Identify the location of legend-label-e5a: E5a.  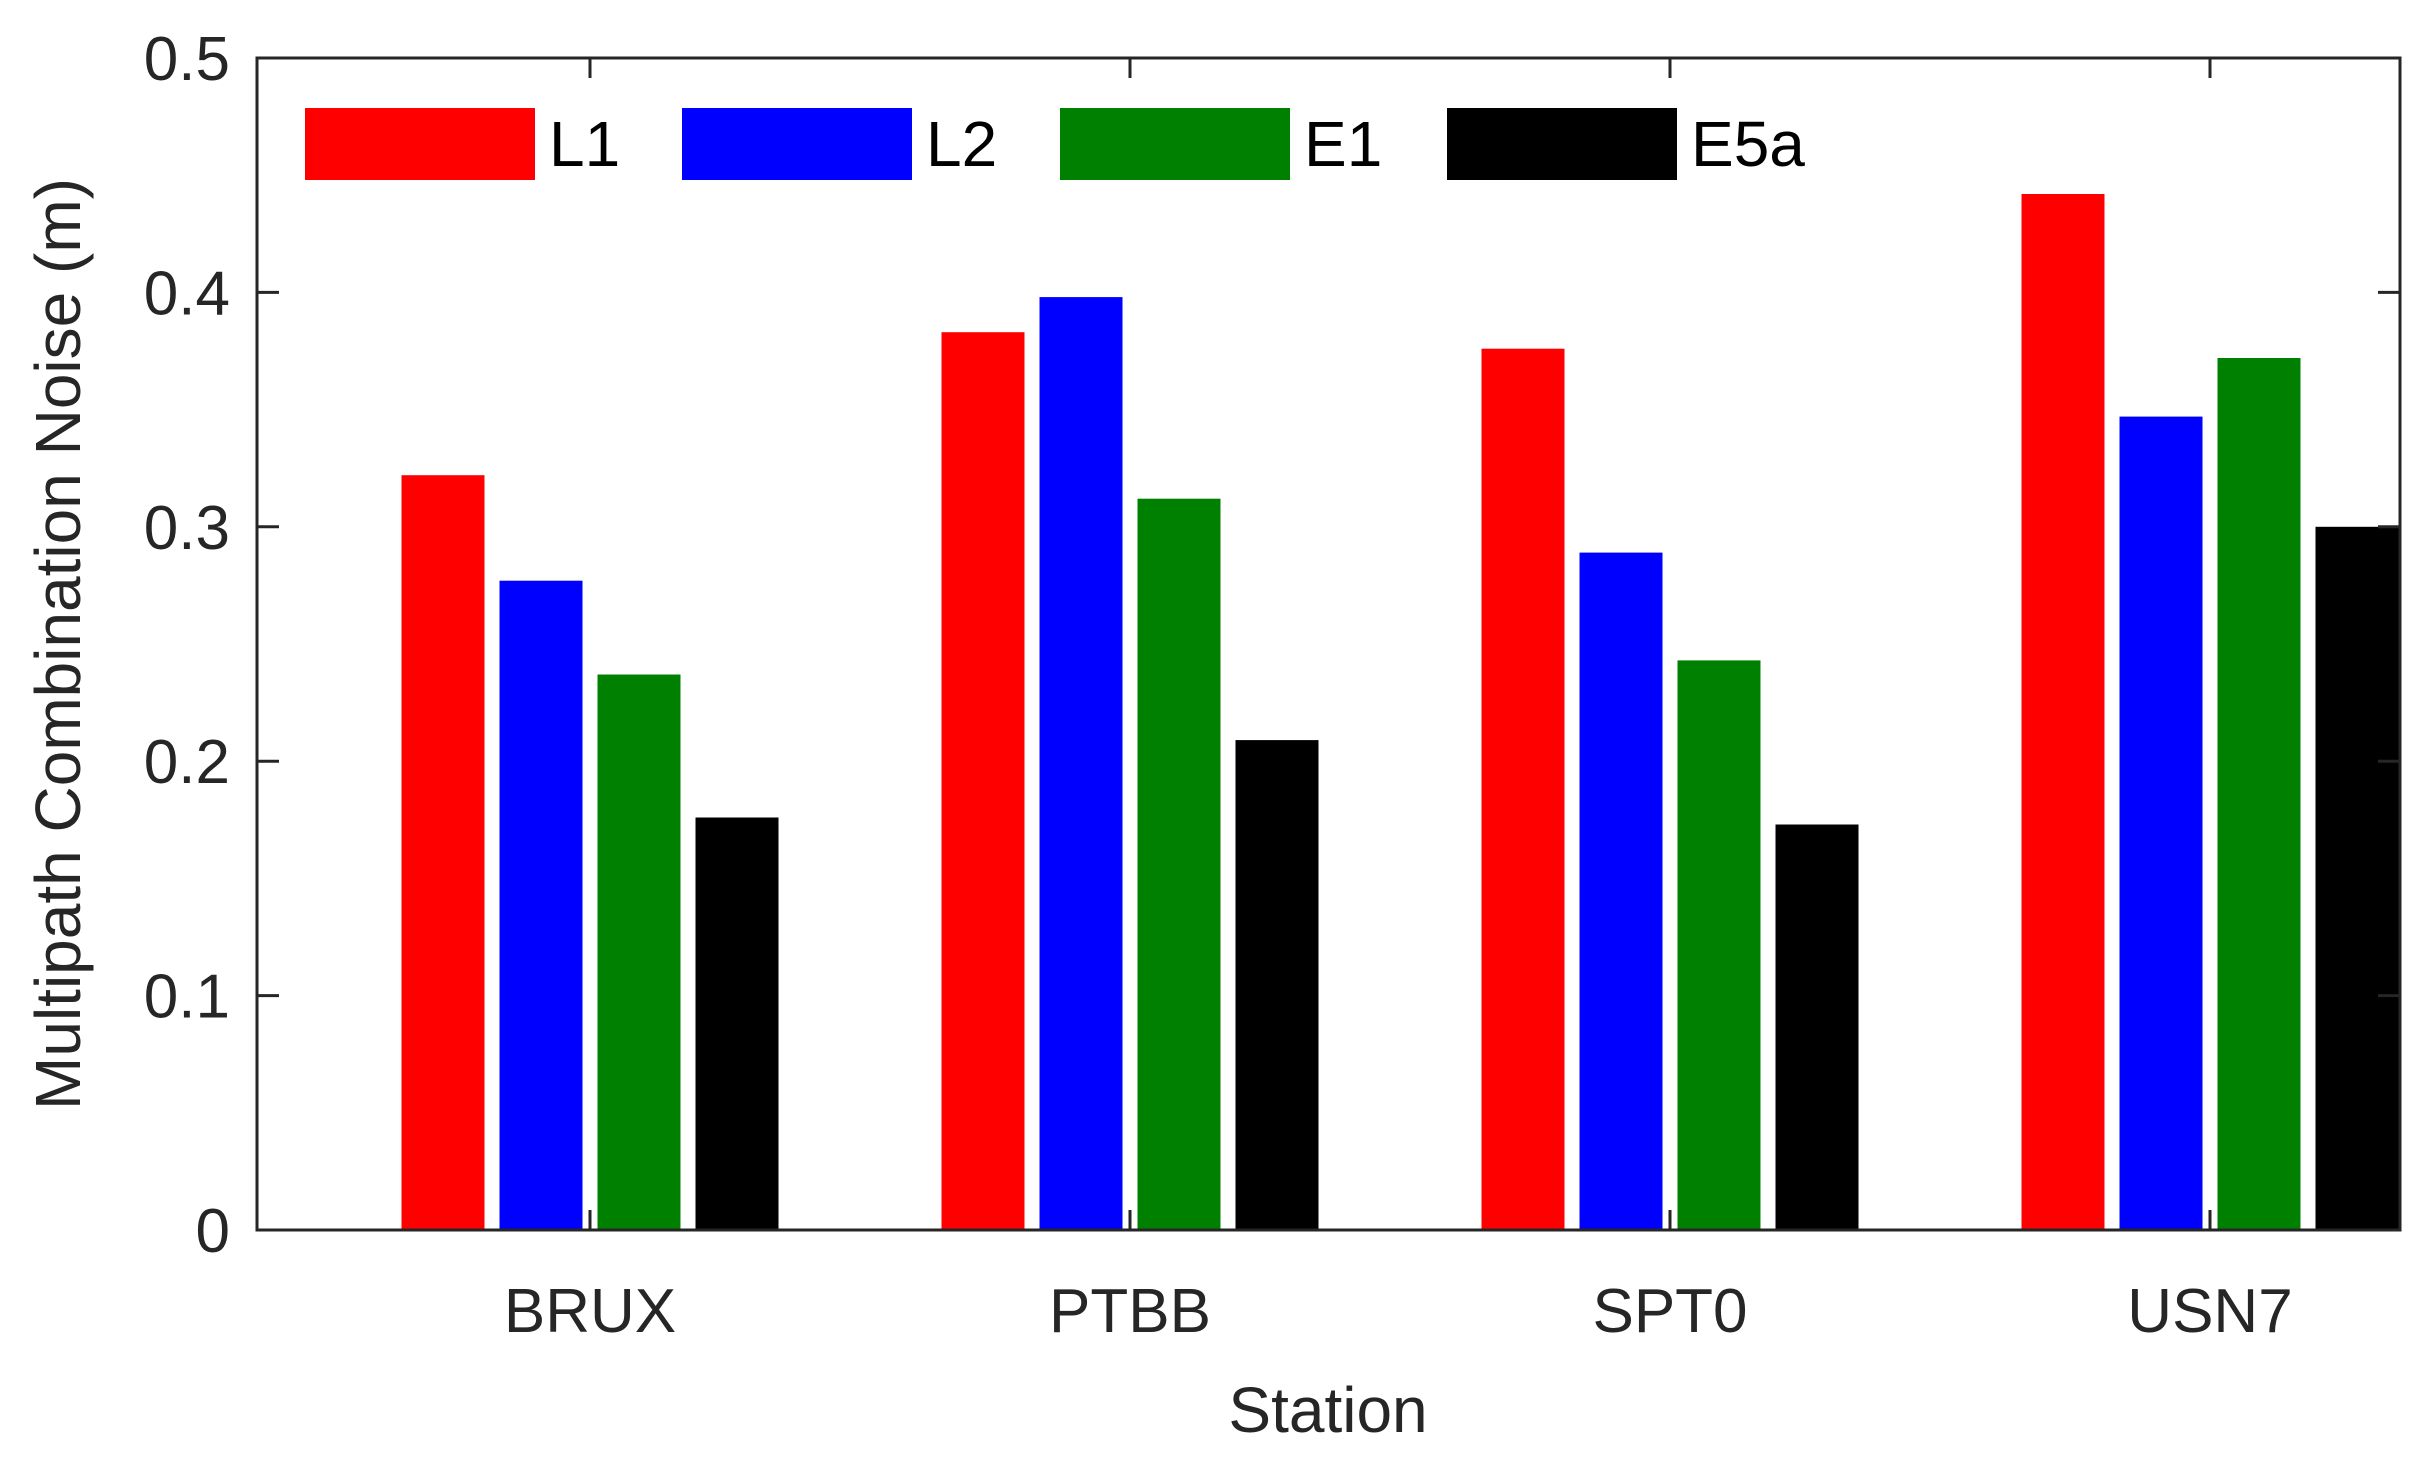
(1748, 144).